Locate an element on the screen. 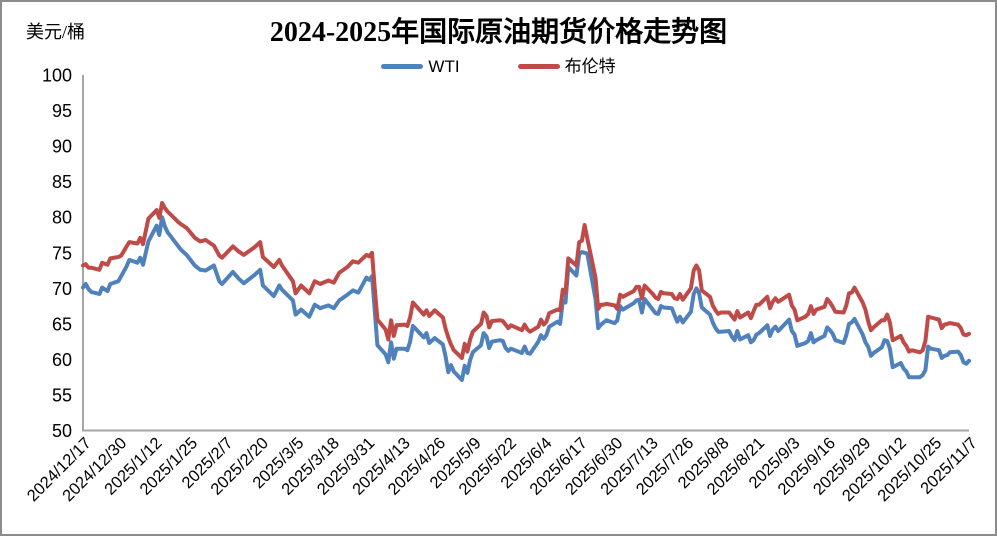 This screenshot has width=997, height=536. y-axis-tick-label: 75 is located at coordinates (62, 253).